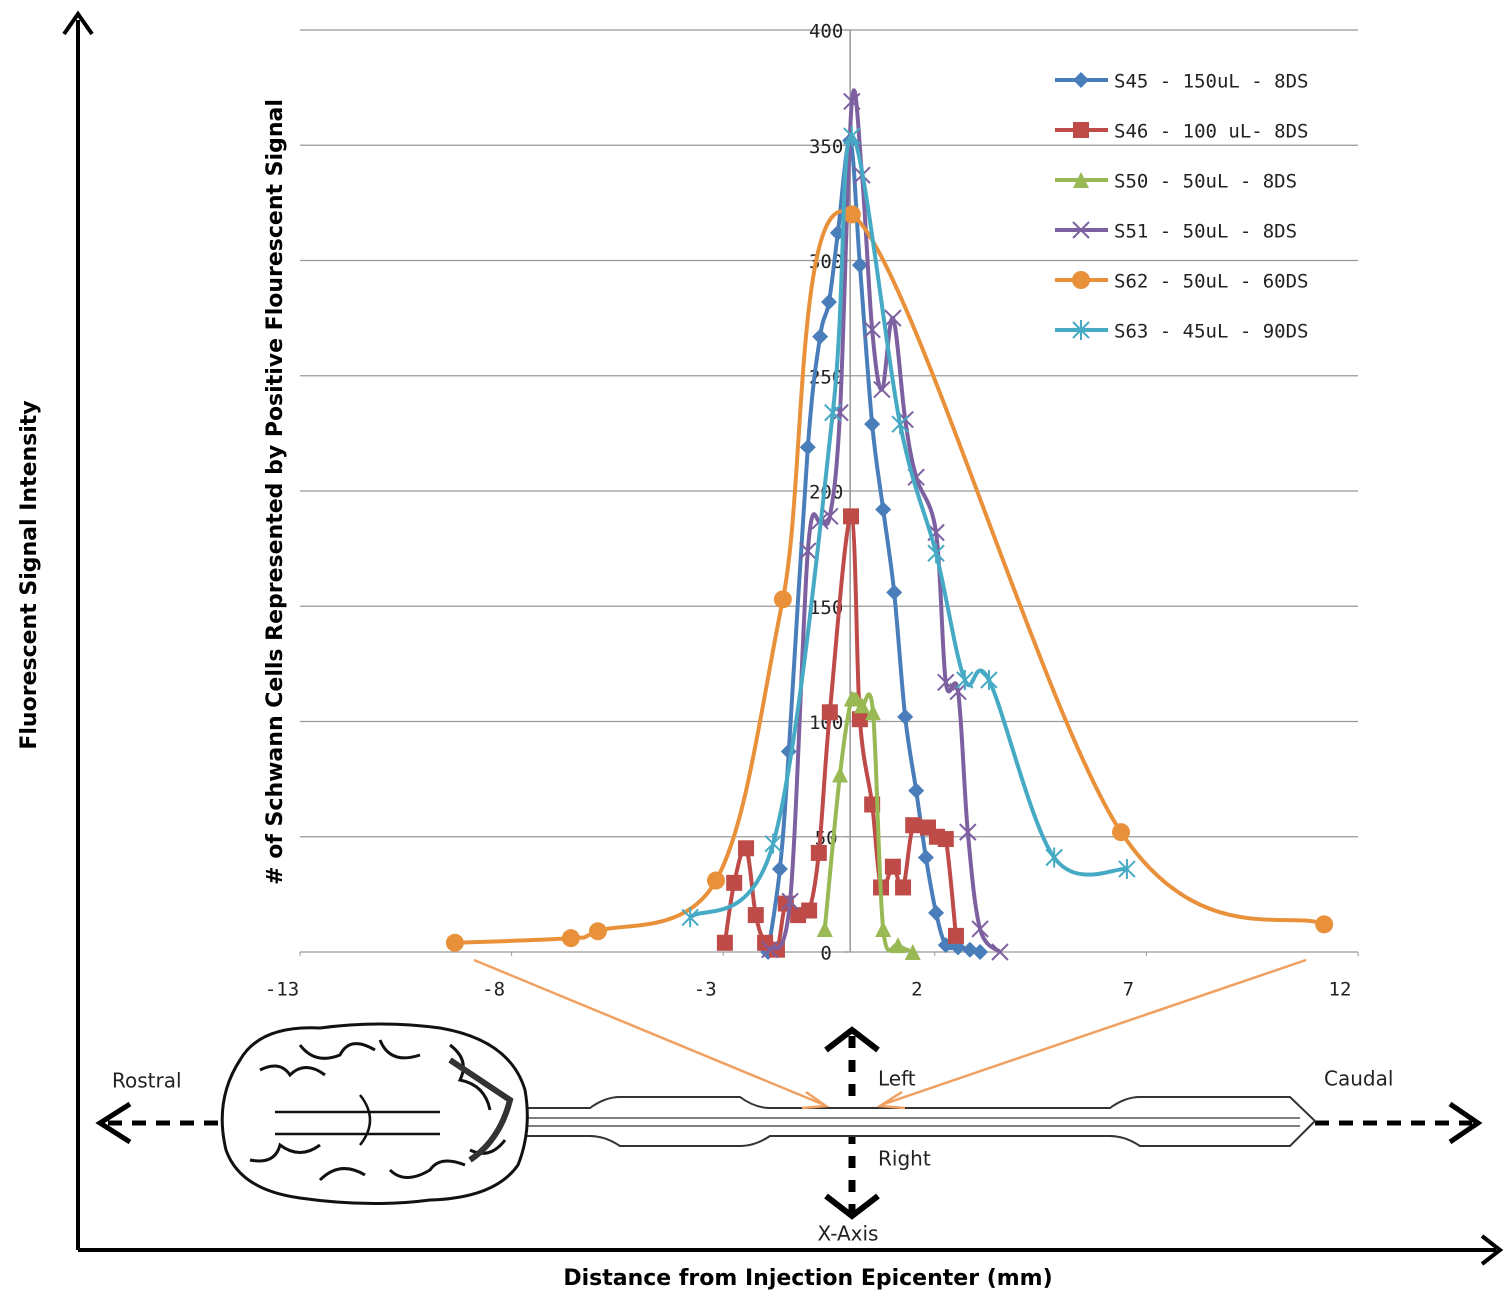 The width and height of the screenshot is (1506, 1296). I want to click on x-tick-label: -3, so click(705, 990).